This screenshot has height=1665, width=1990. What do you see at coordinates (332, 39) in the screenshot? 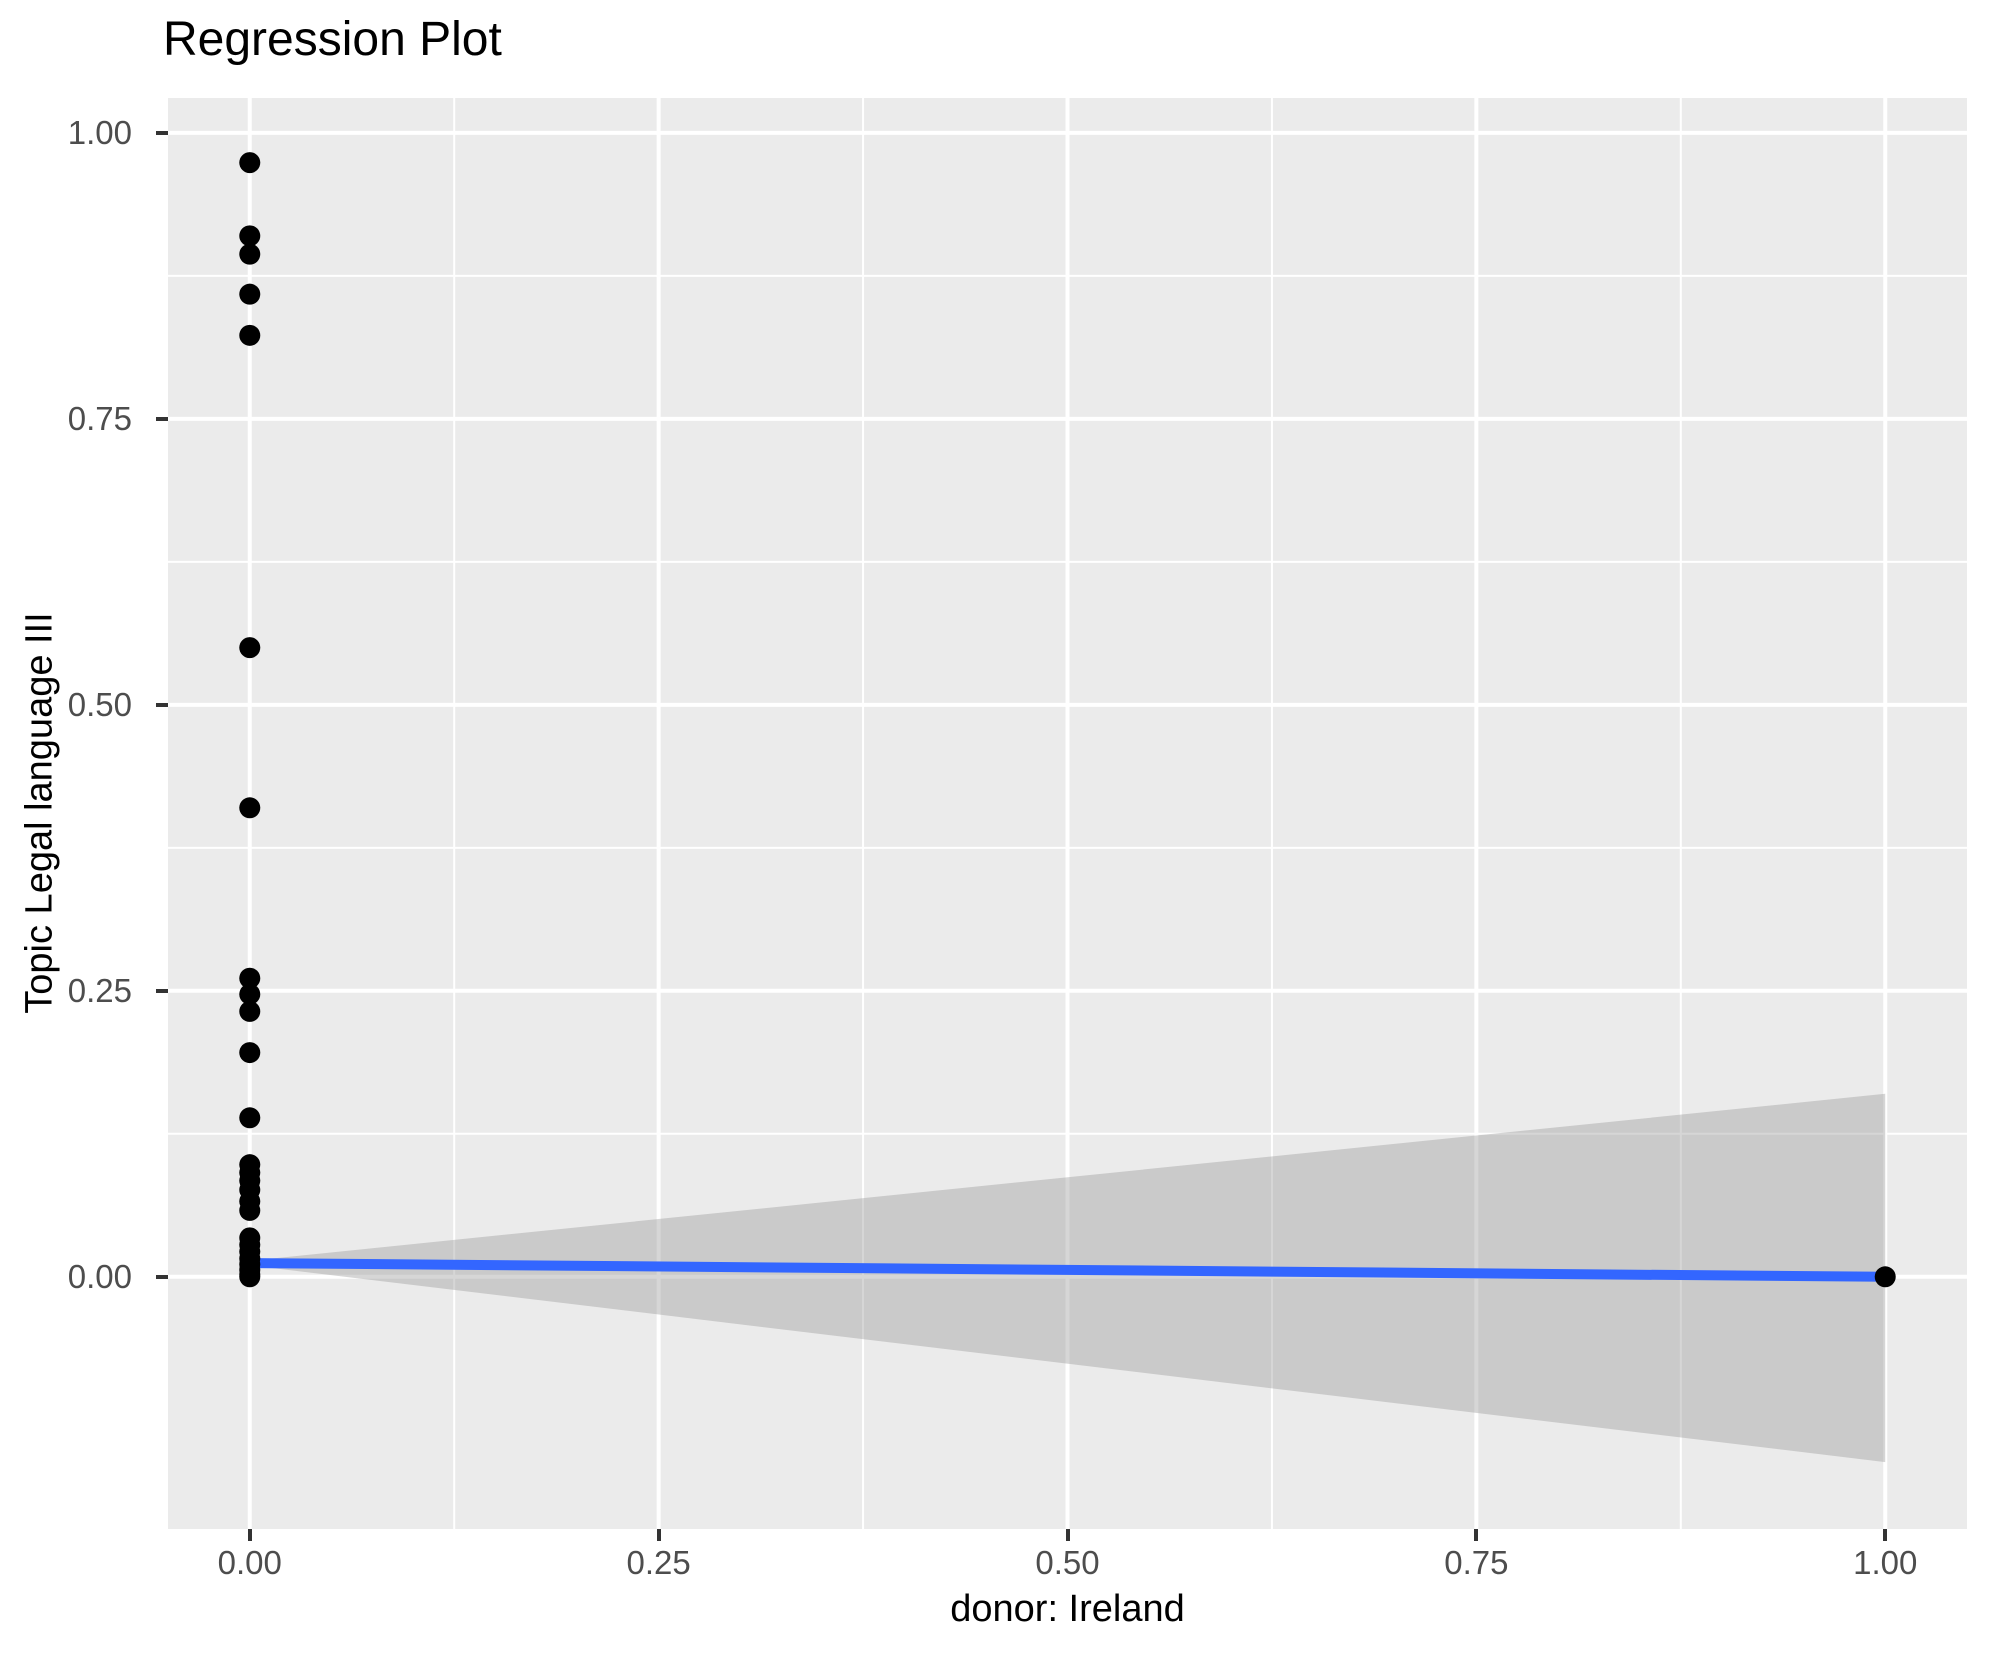
I see `plot-title: Regression Plot` at bounding box center [332, 39].